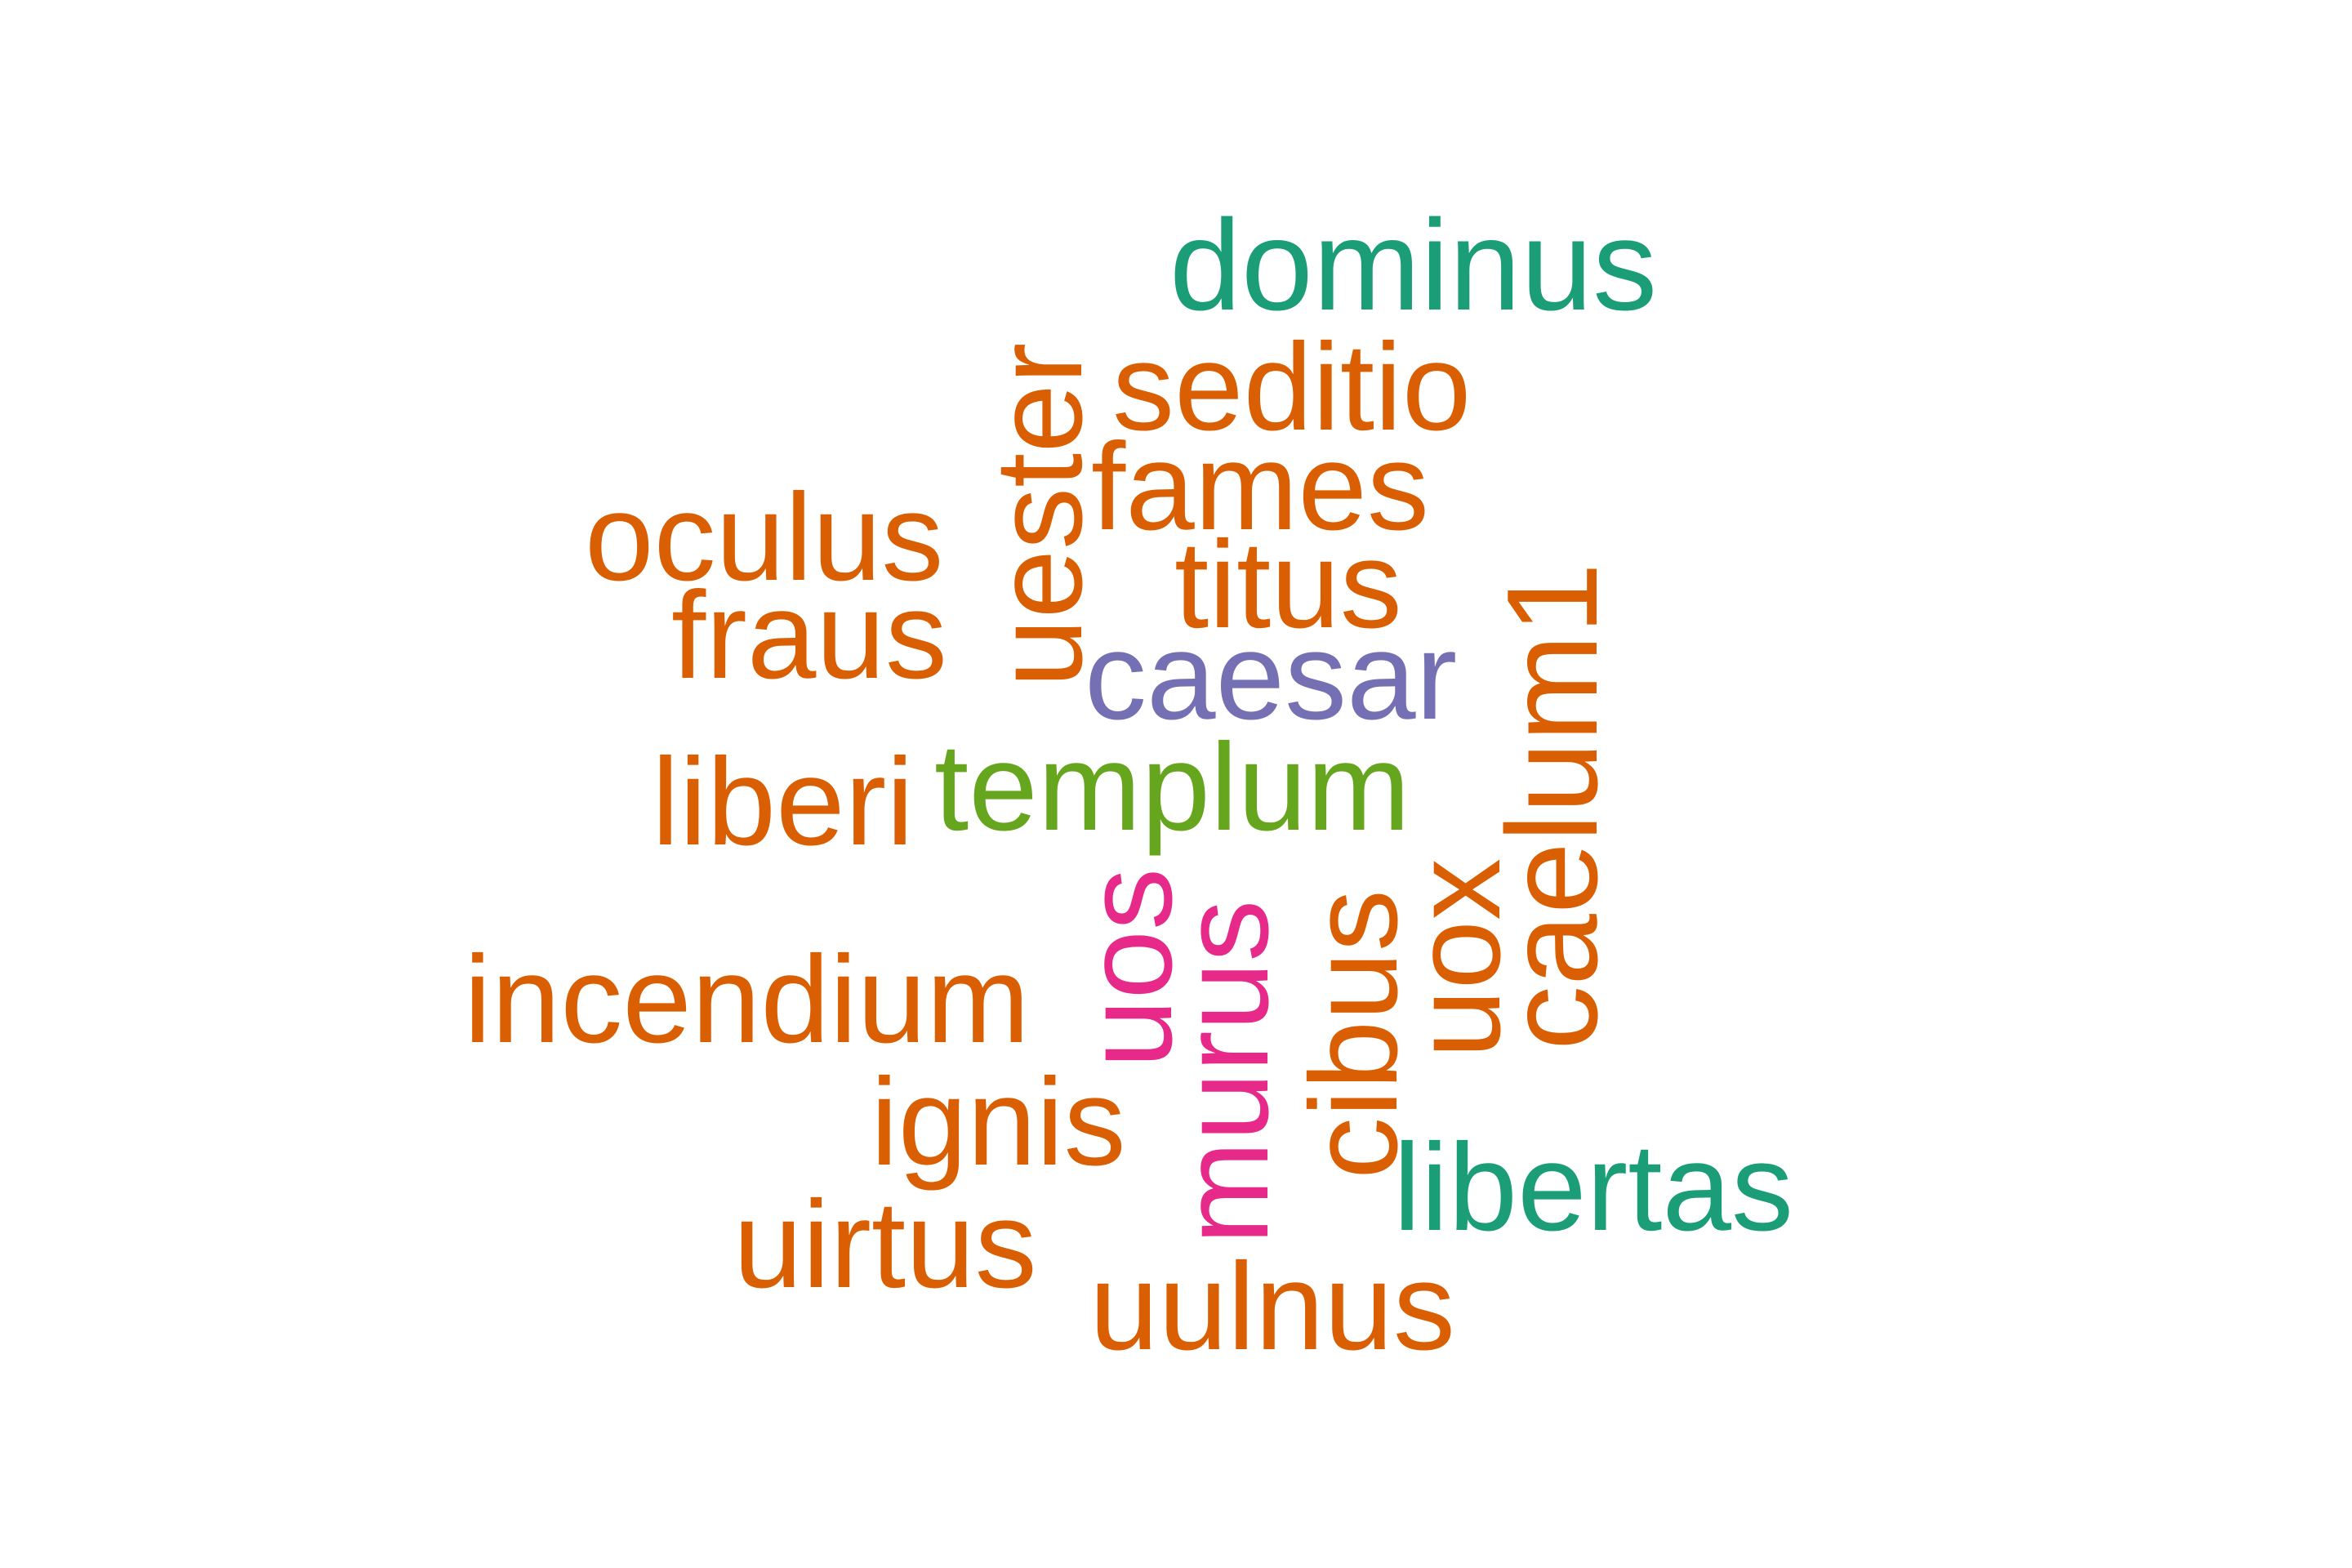 Image resolution: width=2352 pixels, height=1568 pixels. What do you see at coordinates (1172, 787) in the screenshot?
I see `word-templum: templum` at bounding box center [1172, 787].